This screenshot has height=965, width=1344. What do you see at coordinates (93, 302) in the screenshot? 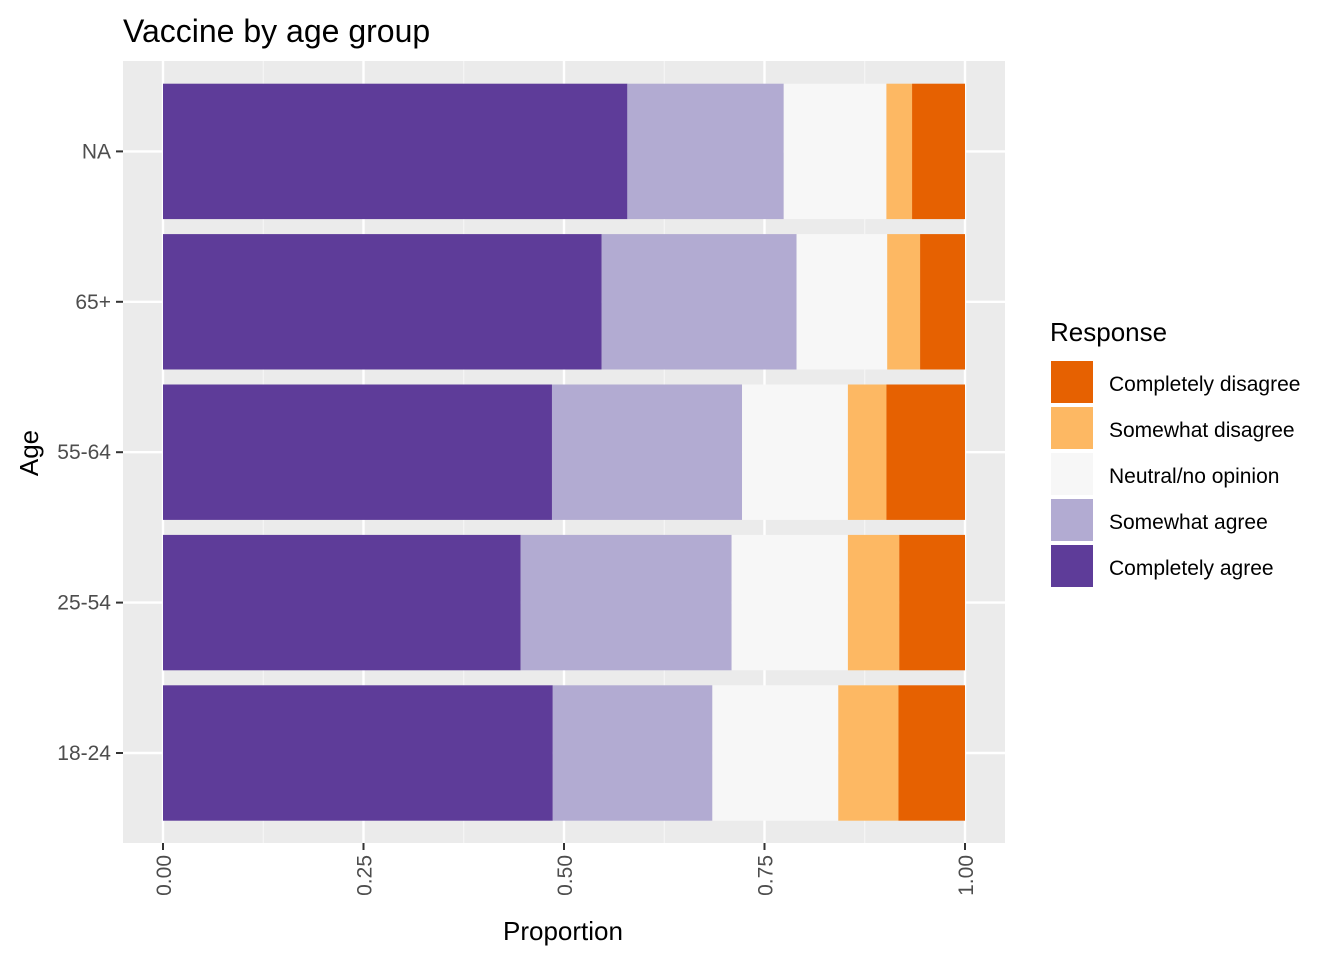
I see `y-tick-label: 65+` at bounding box center [93, 302].